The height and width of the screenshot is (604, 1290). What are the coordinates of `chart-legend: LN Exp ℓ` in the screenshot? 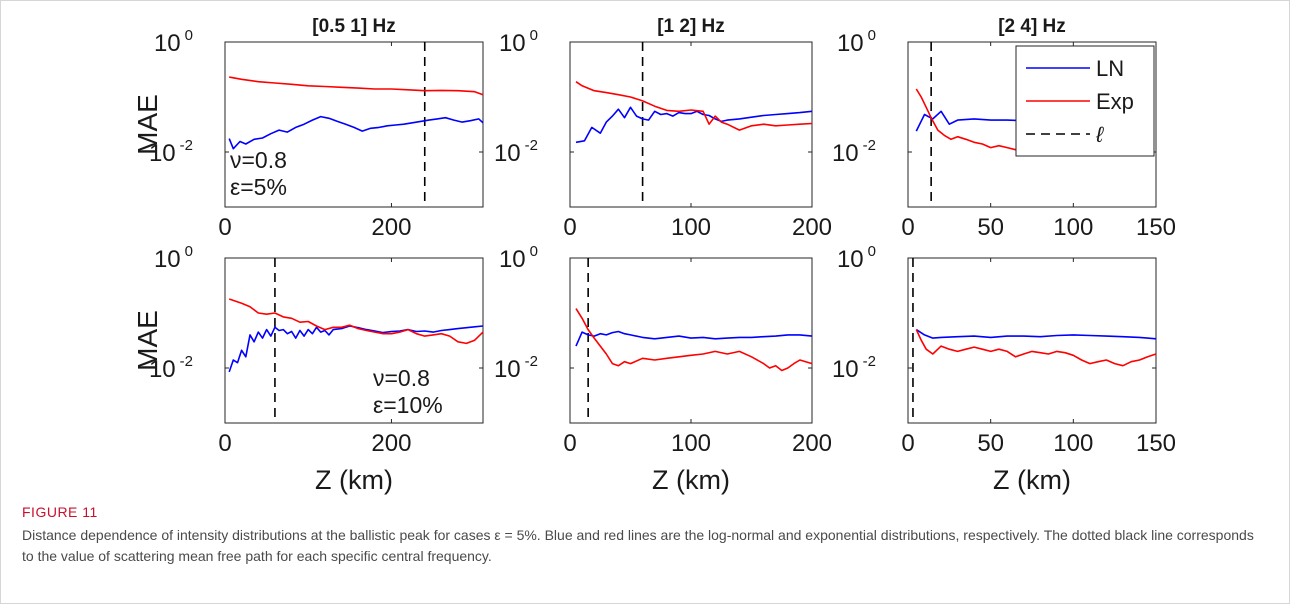 It's located at (1085, 101).